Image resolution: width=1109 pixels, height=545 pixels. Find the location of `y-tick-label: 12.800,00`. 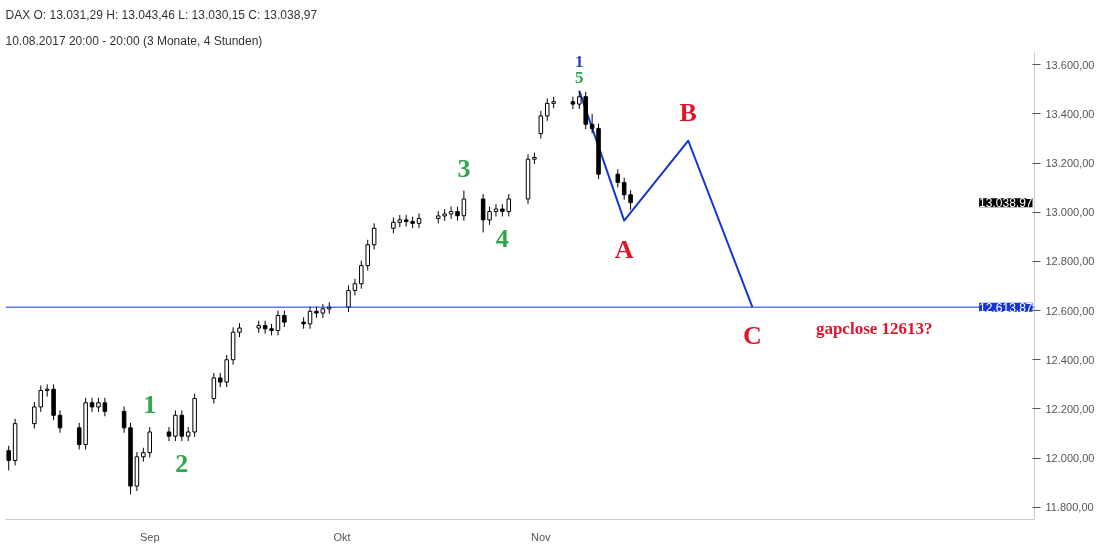

y-tick-label: 12.800,00 is located at coordinates (1070, 261).